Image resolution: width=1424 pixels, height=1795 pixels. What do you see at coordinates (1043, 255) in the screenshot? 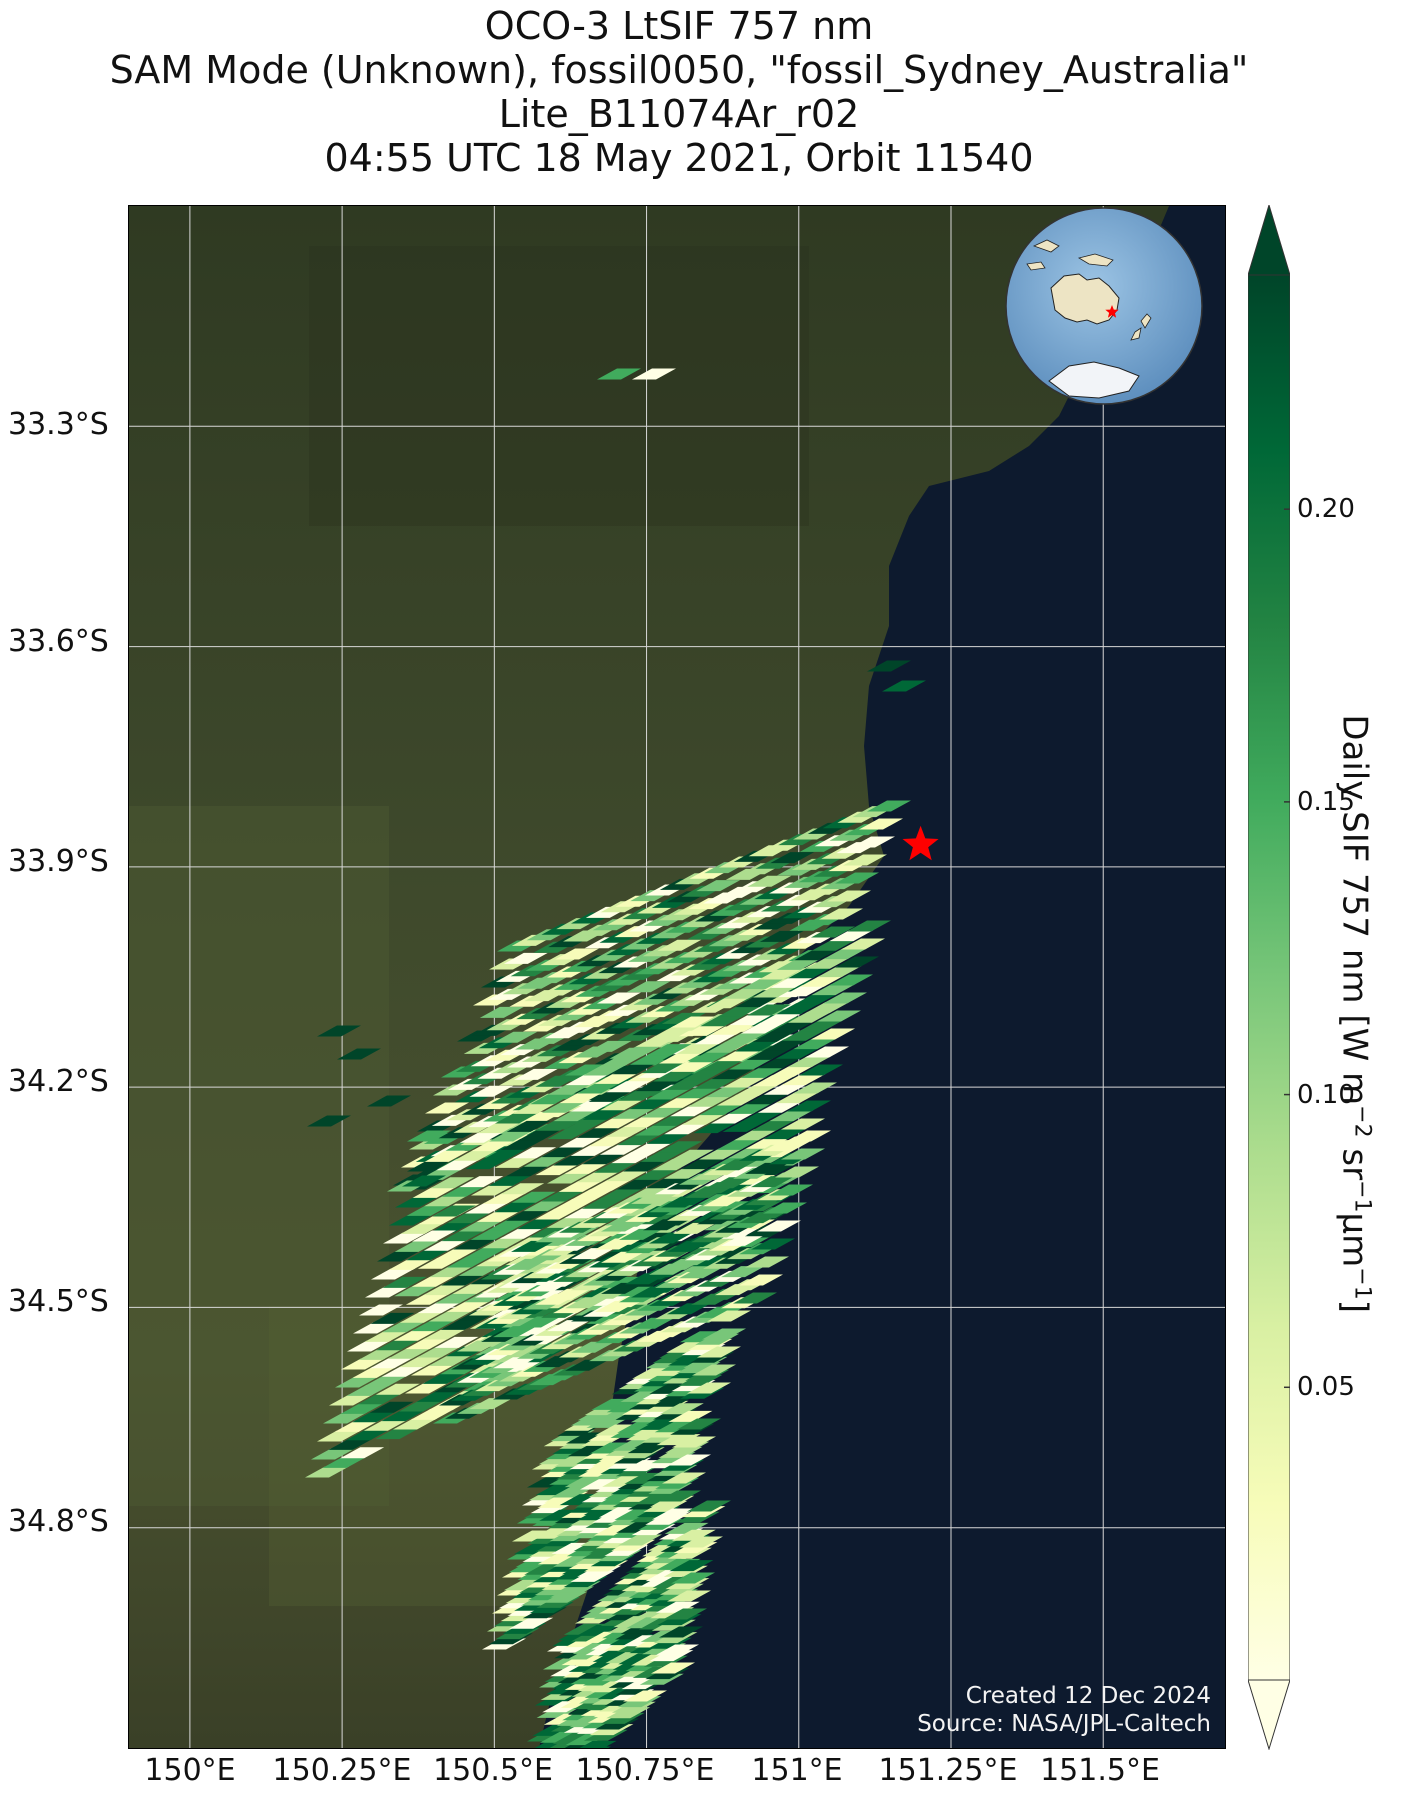
I see `indonesia-shape` at bounding box center [1043, 255].